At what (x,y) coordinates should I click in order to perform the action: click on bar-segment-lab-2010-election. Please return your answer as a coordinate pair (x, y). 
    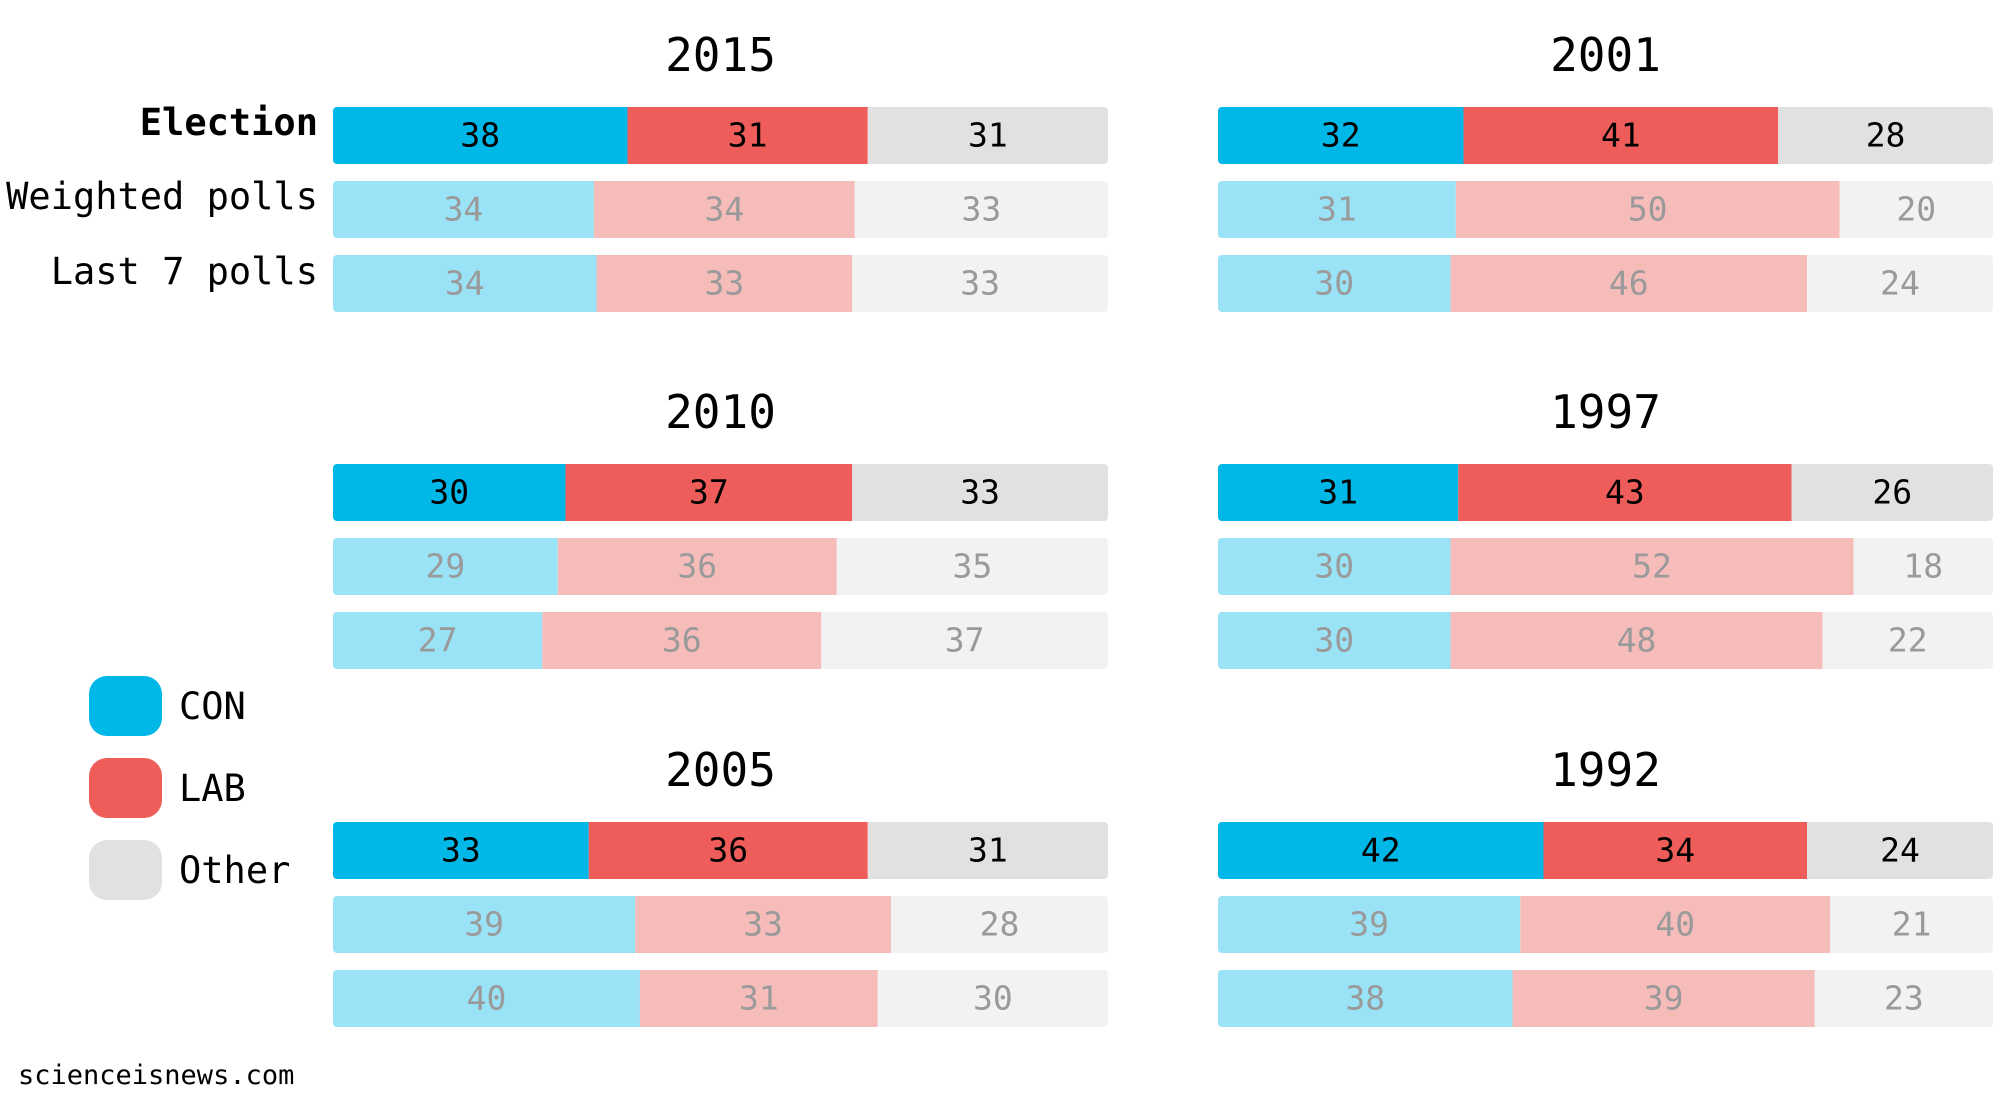
    Looking at the image, I should click on (709, 492).